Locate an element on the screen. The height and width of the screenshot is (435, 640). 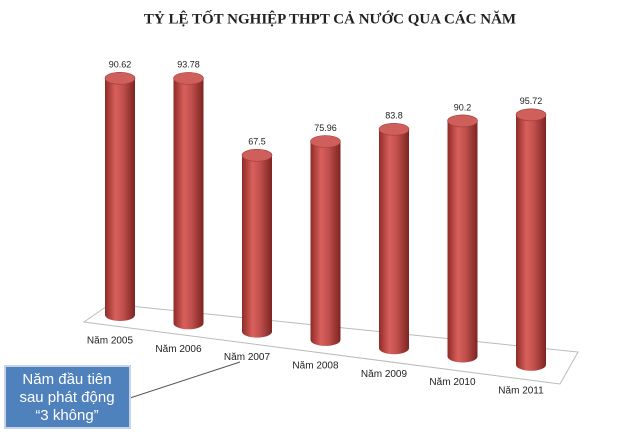
value-label: 83.8 is located at coordinates (394, 116).